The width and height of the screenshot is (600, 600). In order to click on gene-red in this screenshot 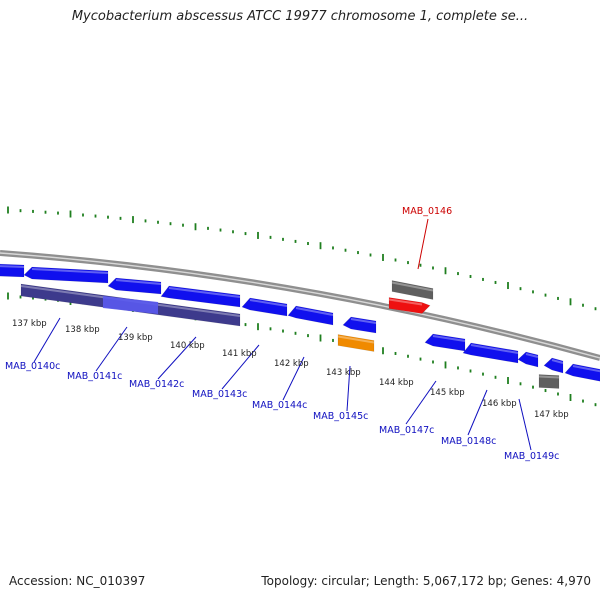, I will do `click(409, 305)`.